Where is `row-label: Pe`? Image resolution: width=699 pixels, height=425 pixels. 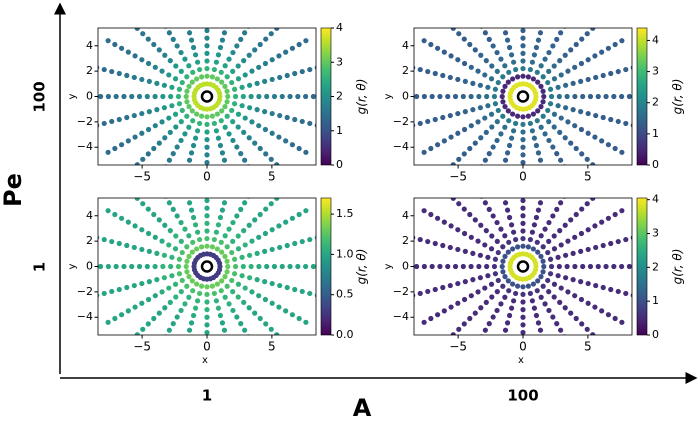 row-label: Pe is located at coordinates (13, 190).